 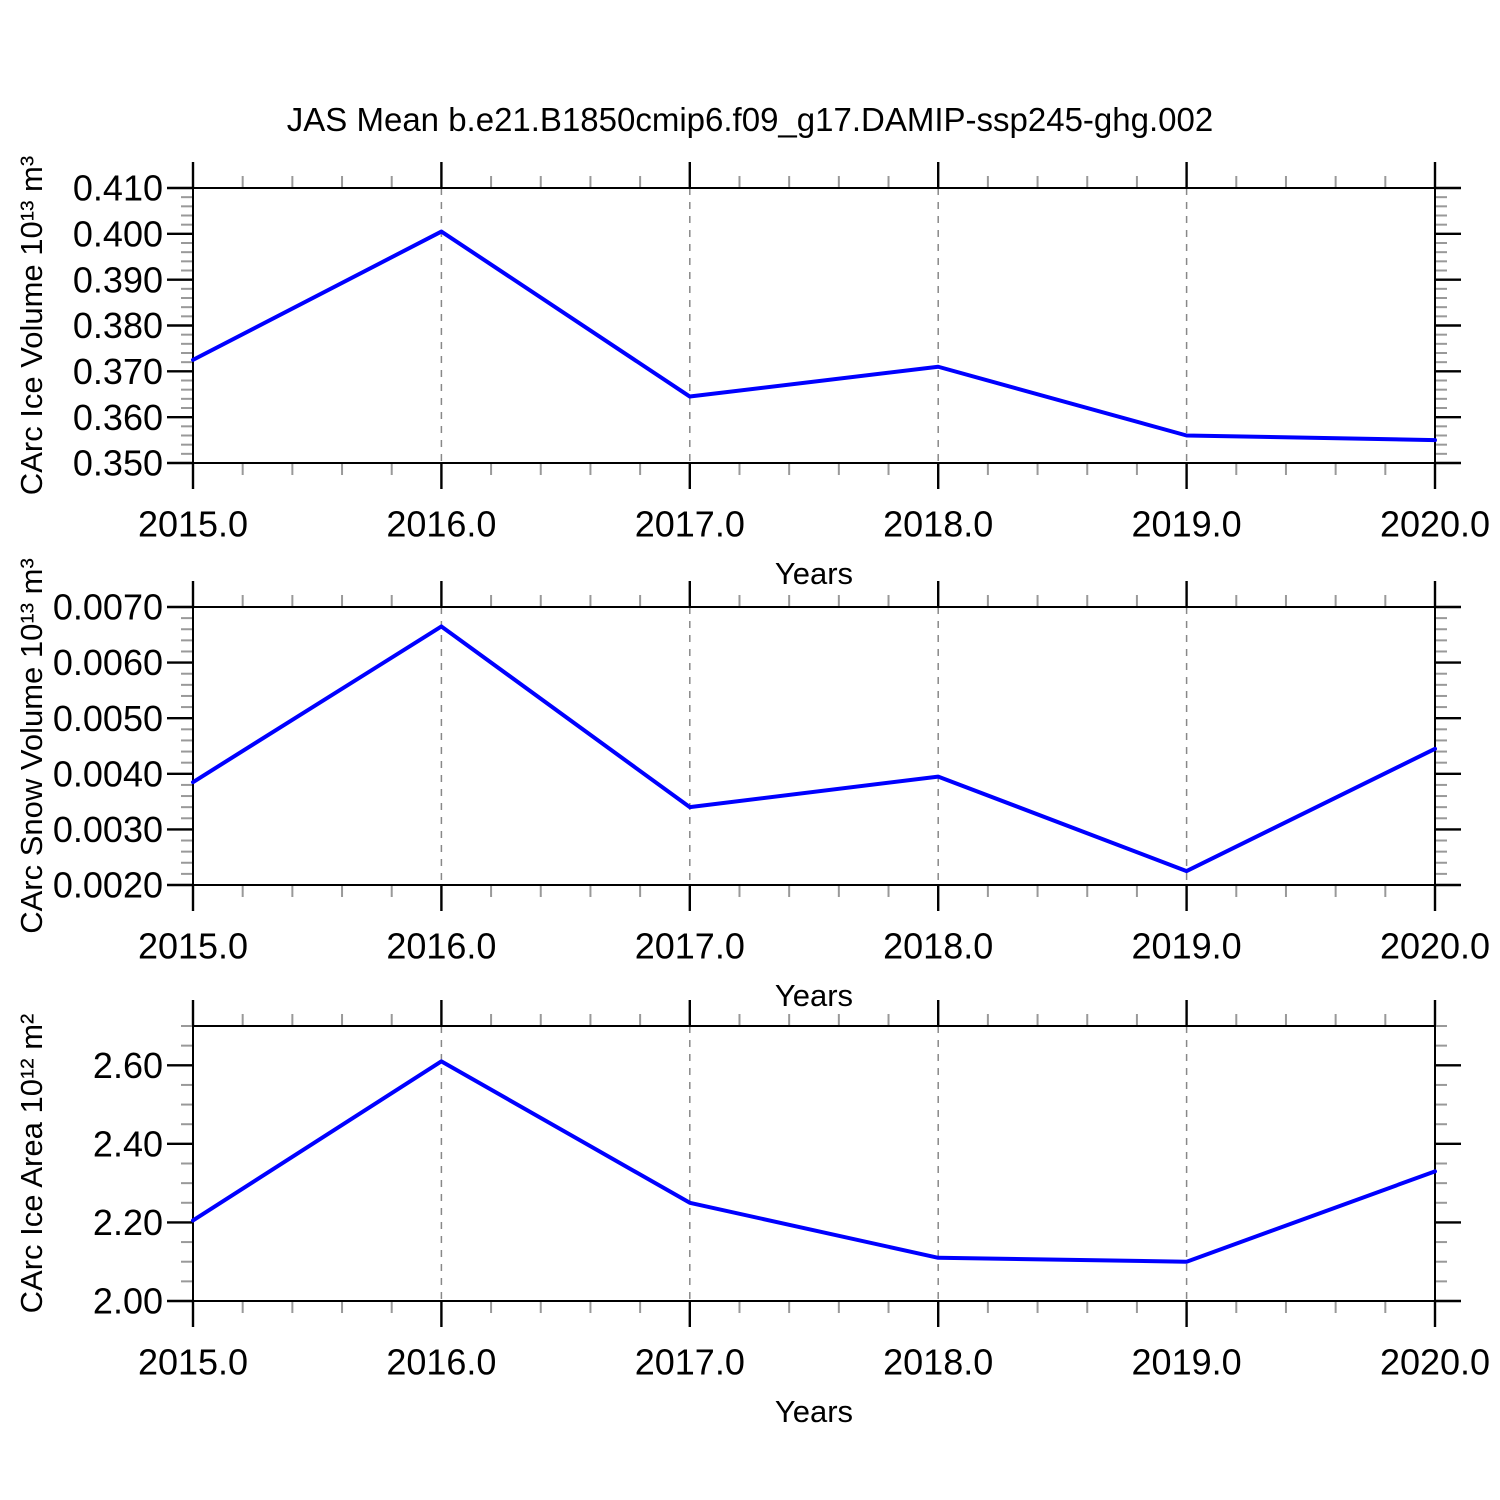 I want to click on y-tick-label: 2.20, so click(x=128, y=1222).